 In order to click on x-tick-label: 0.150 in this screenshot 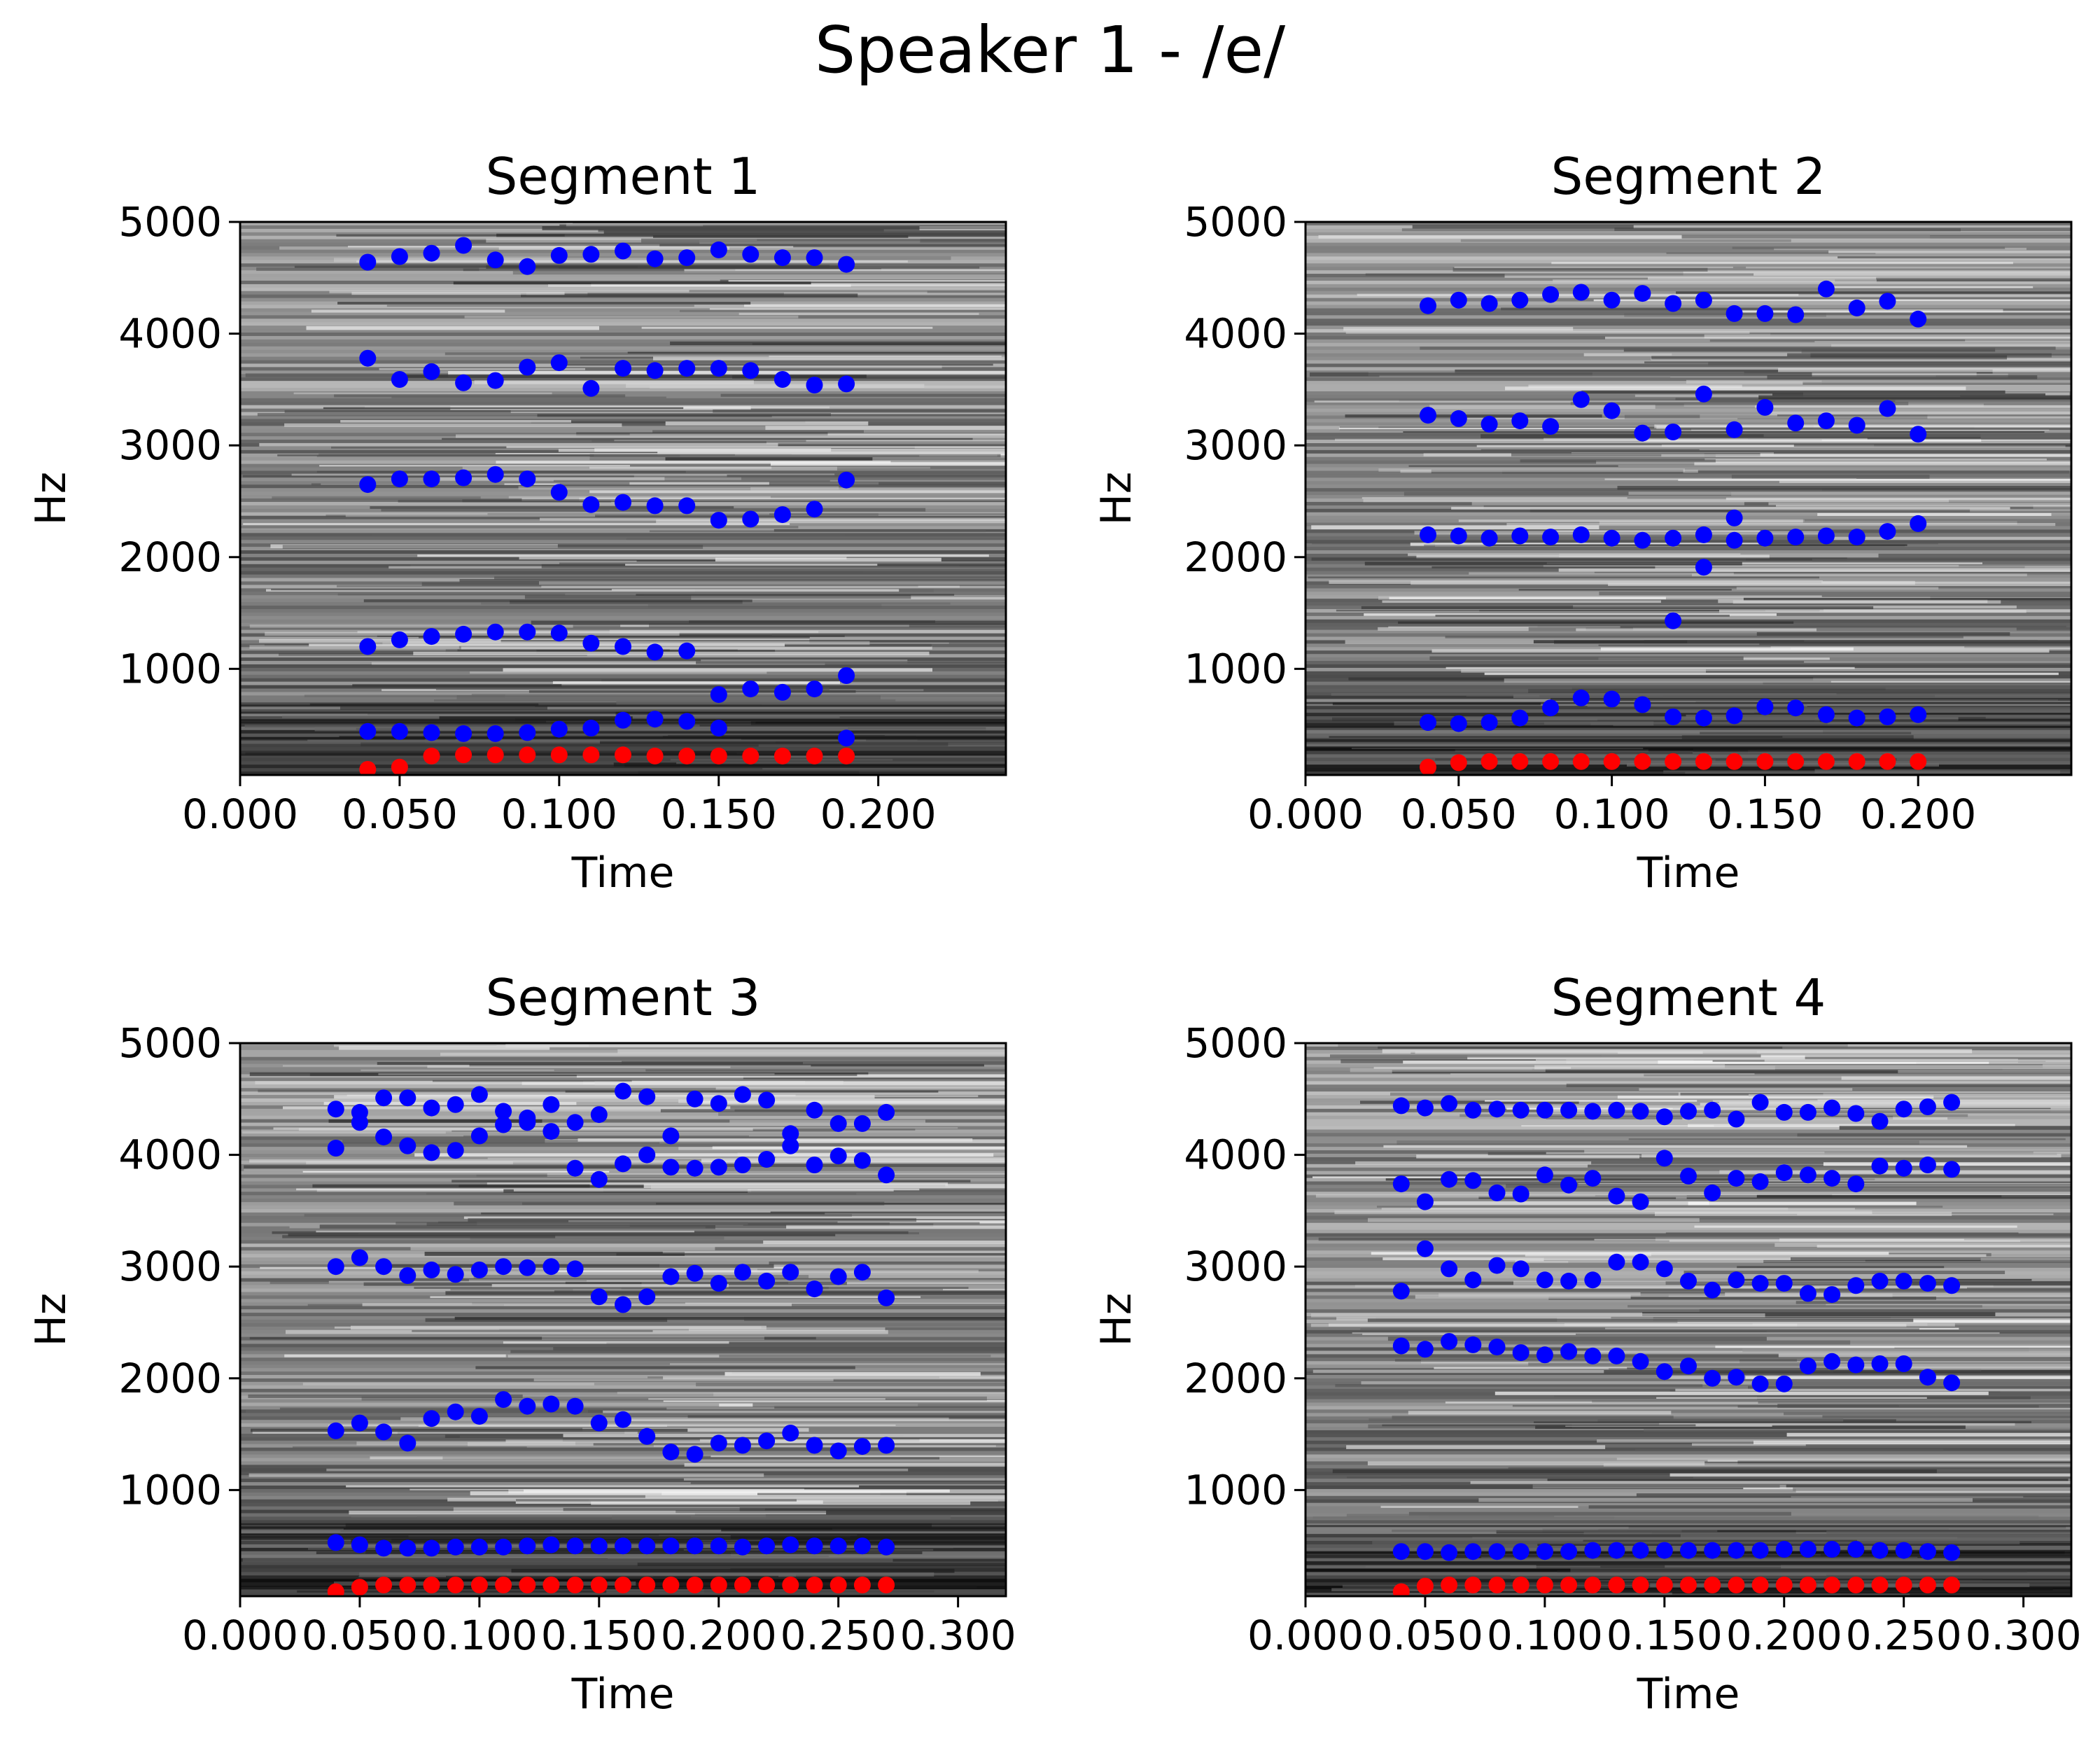, I will do `click(719, 814)`.